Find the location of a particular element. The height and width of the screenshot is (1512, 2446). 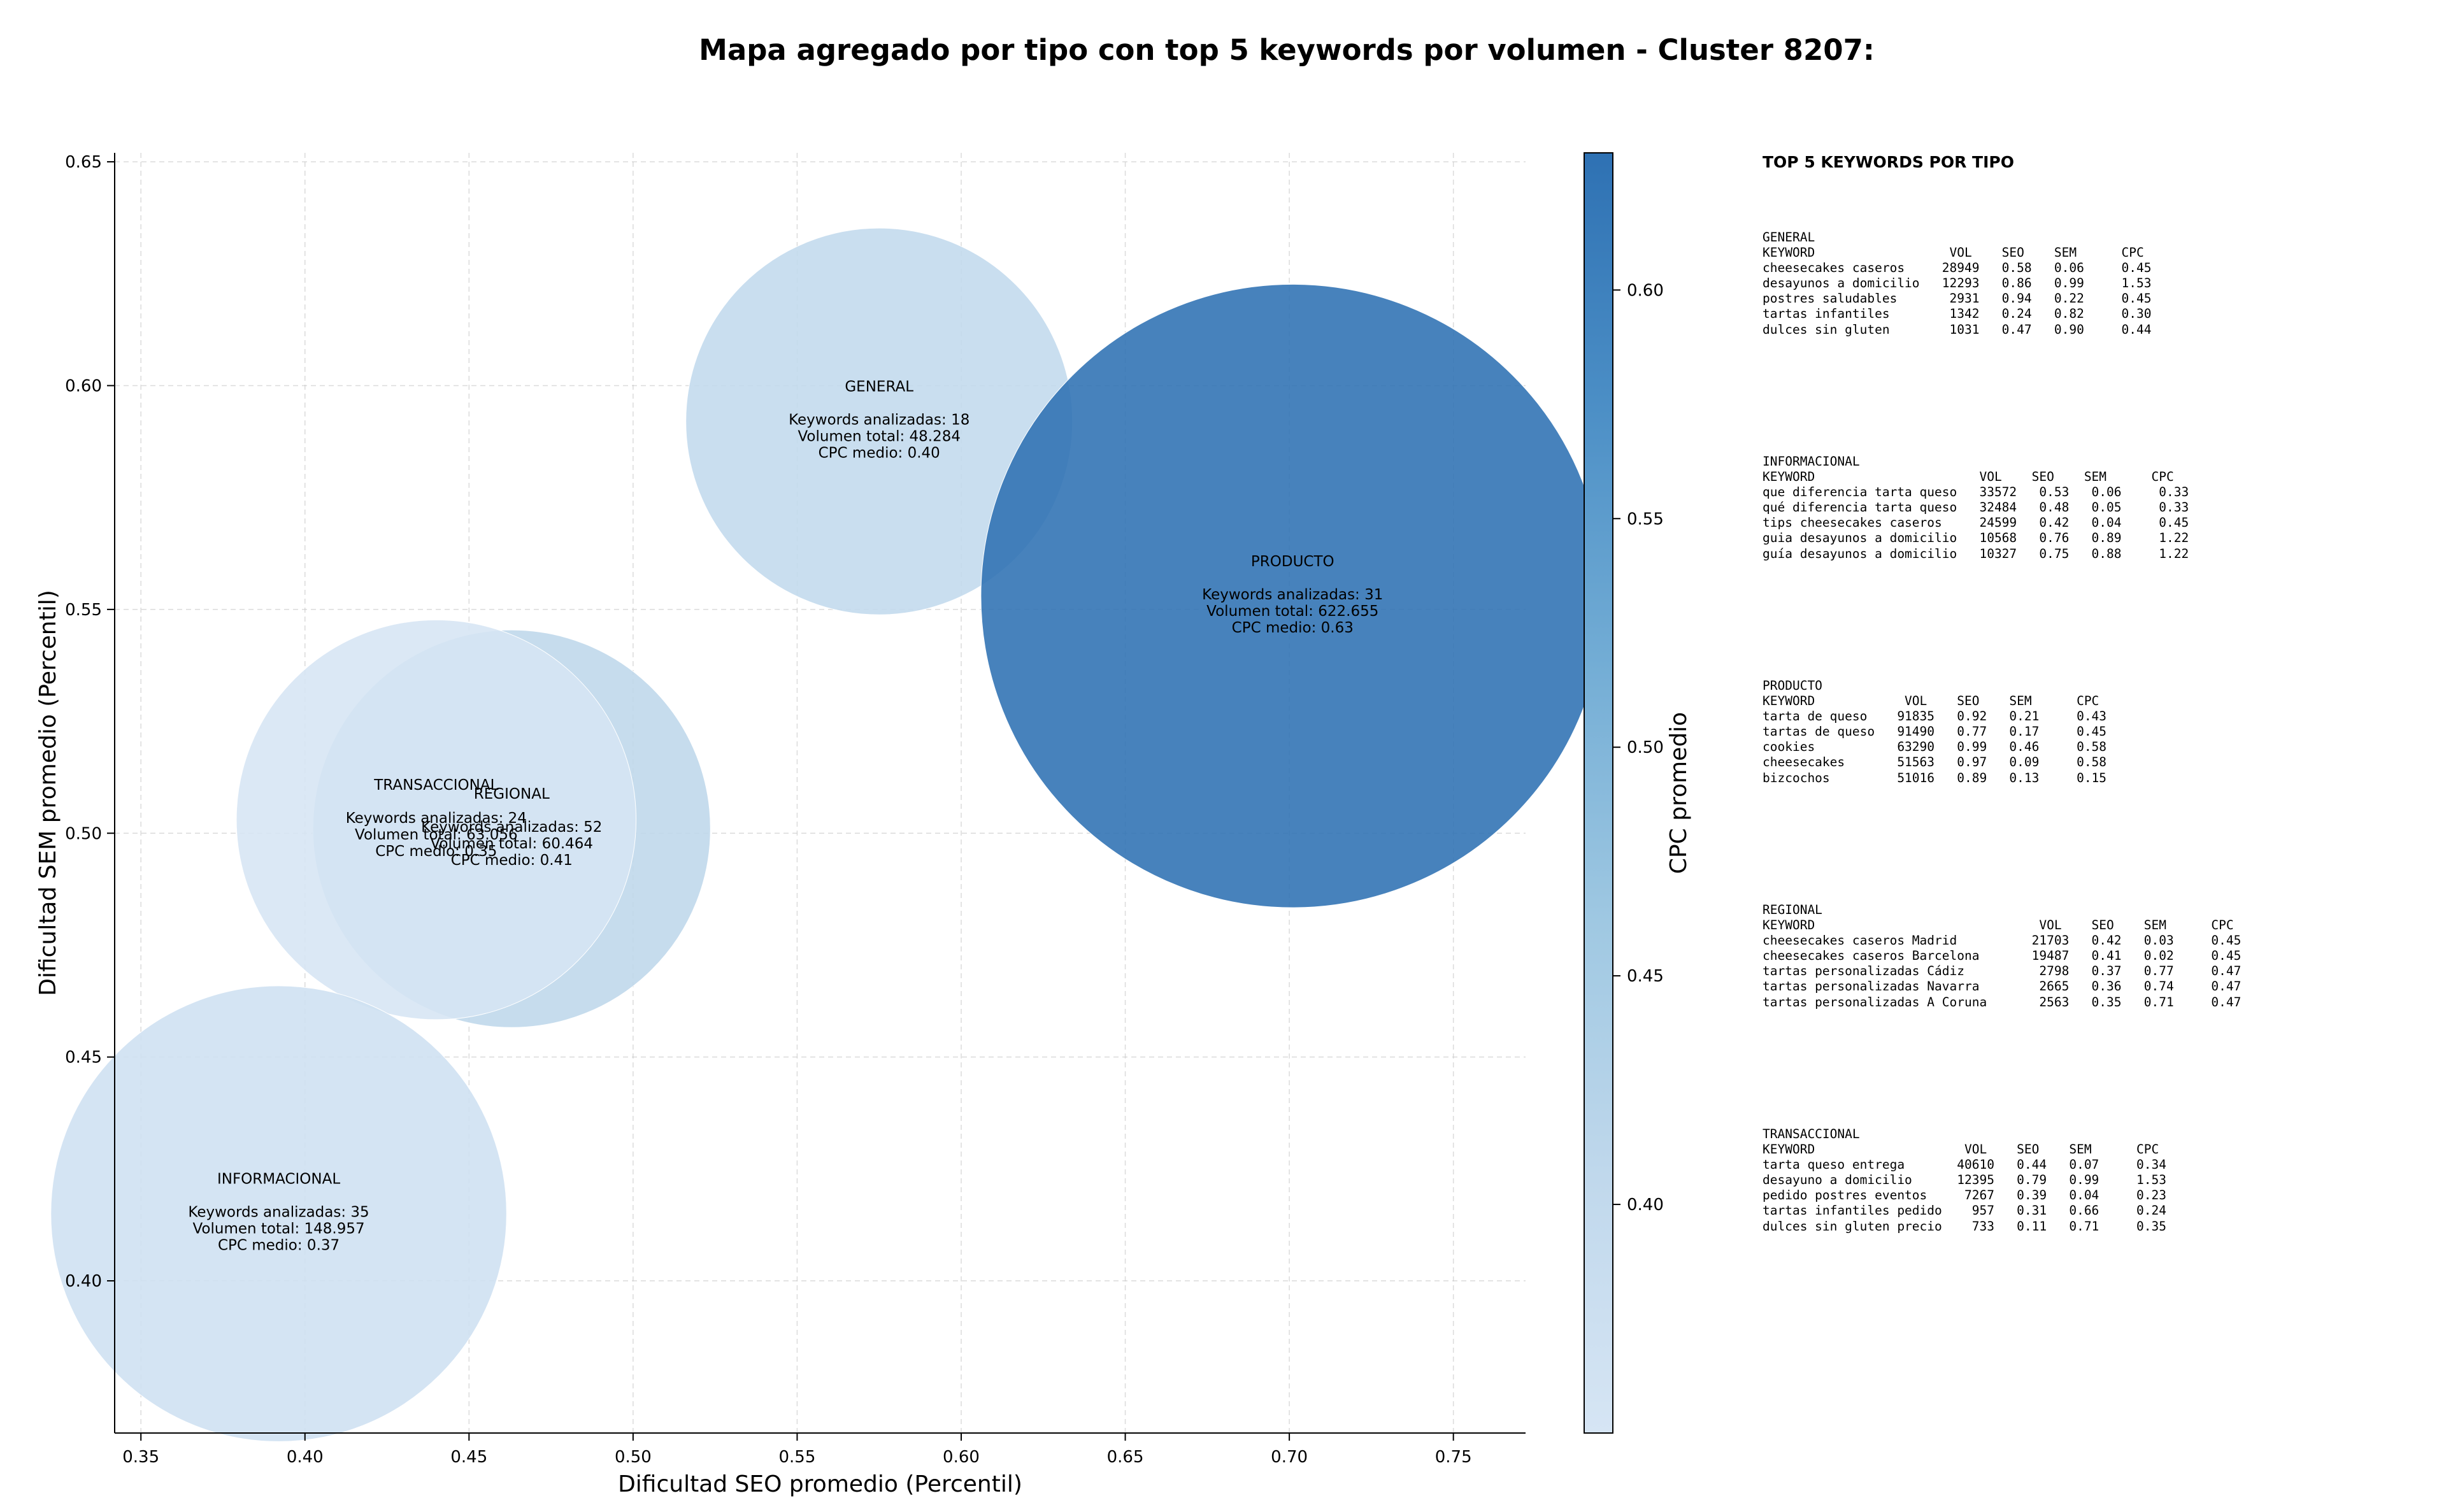

bubble-cpc-informacional: CPC medio: 0.37 is located at coordinates (279, 1245).